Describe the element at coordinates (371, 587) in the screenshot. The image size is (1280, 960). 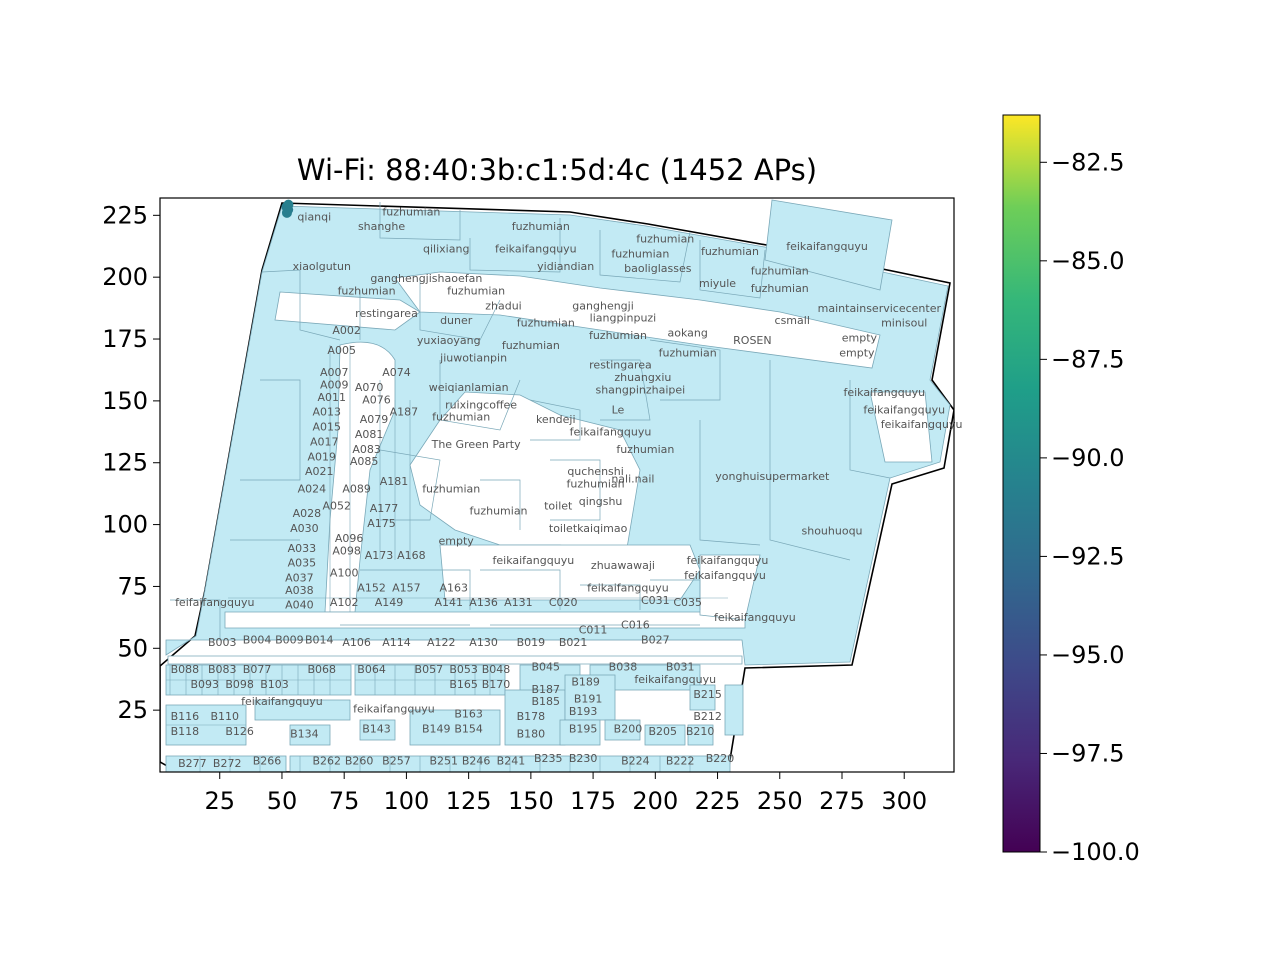
I see `shop-label: A152` at that location.